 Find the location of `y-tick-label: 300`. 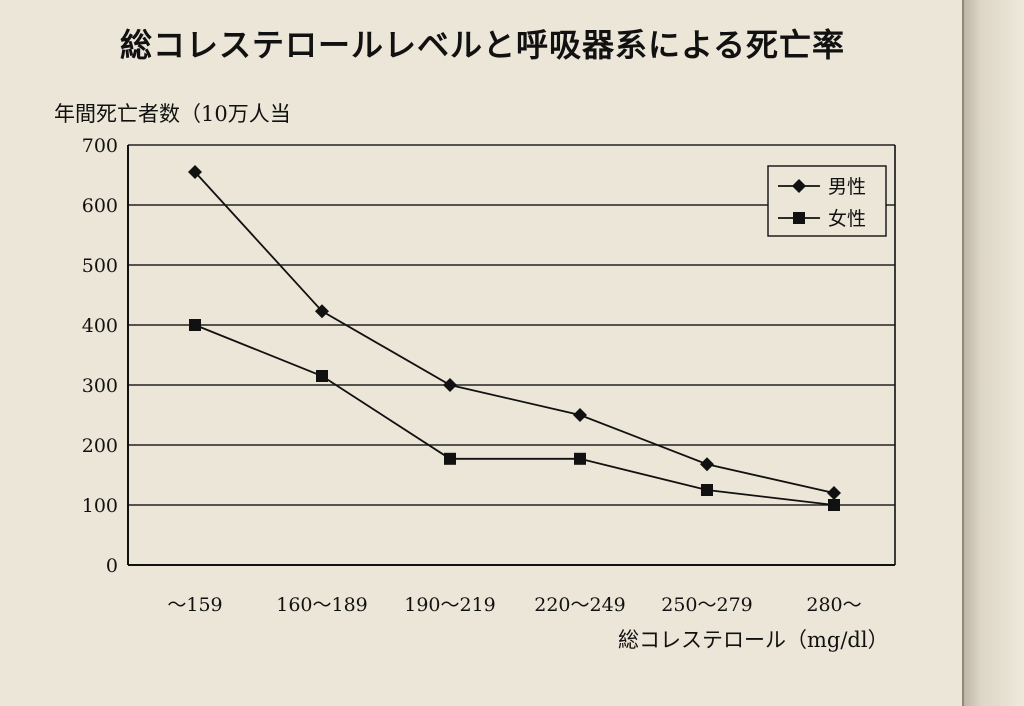

y-tick-label: 300 is located at coordinates (100, 386).